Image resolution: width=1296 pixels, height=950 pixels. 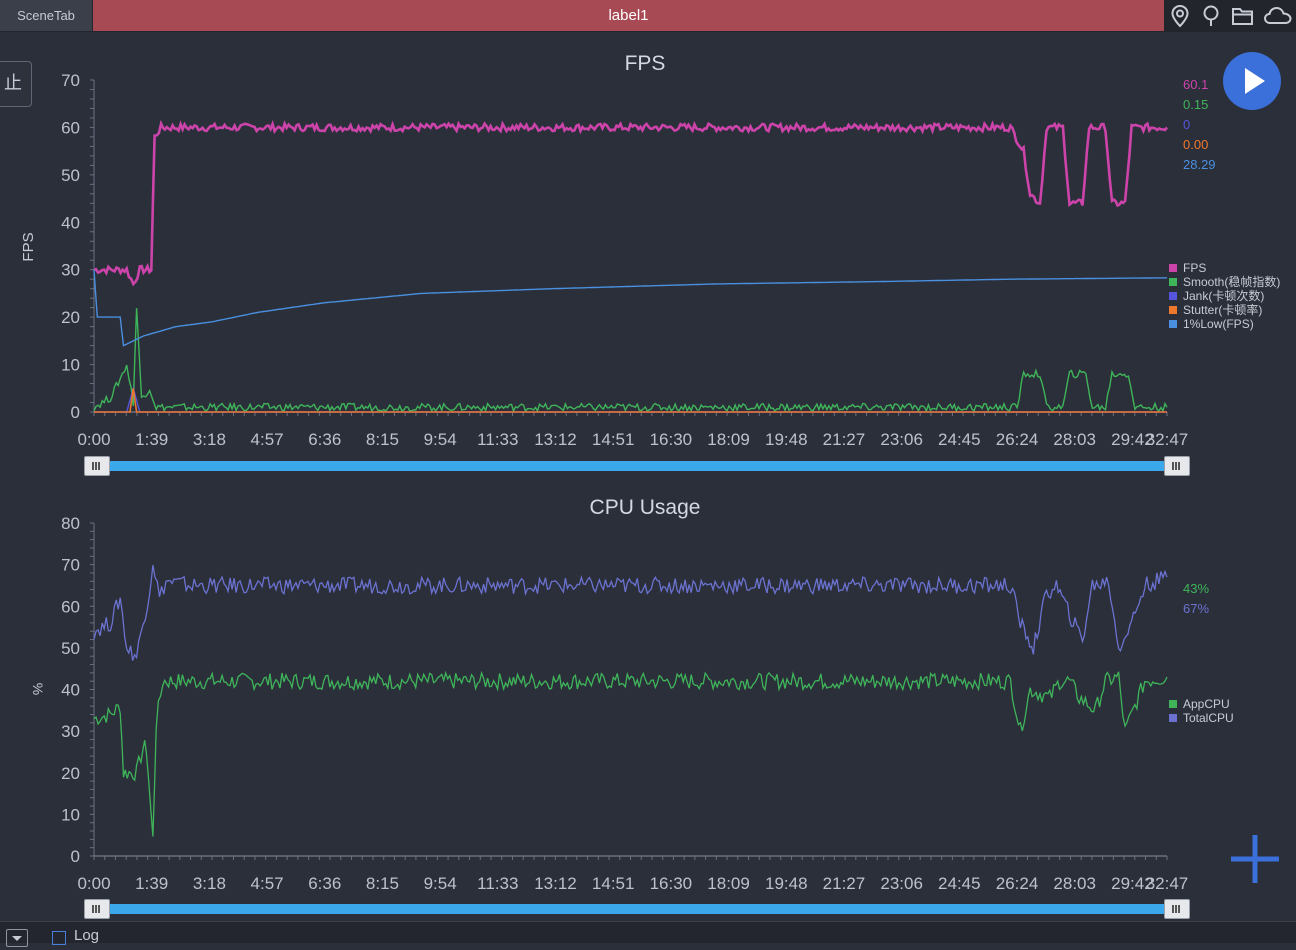 What do you see at coordinates (645, 63) in the screenshot?
I see `fps-chart-title: FPS` at bounding box center [645, 63].